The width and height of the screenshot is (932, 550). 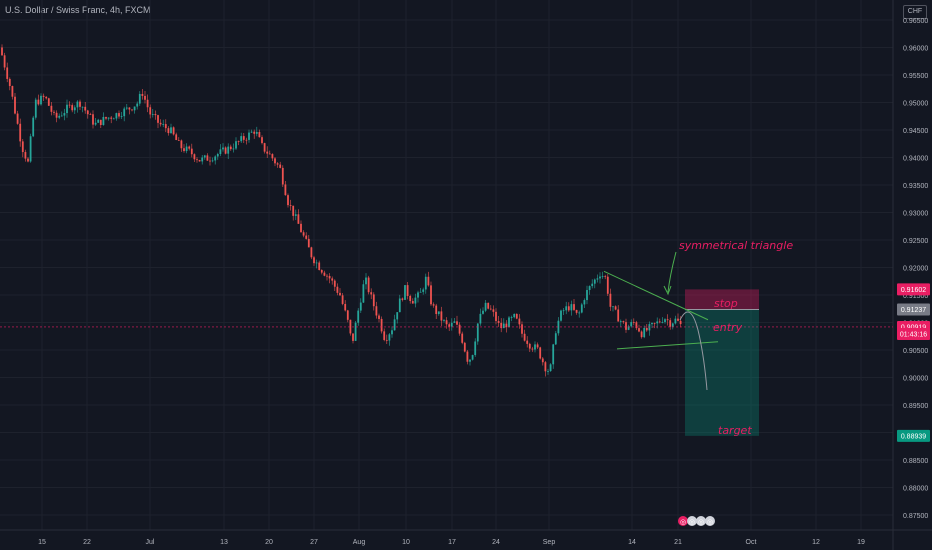 What do you see at coordinates (693, 351) in the screenshot?
I see `forecast-path` at bounding box center [693, 351].